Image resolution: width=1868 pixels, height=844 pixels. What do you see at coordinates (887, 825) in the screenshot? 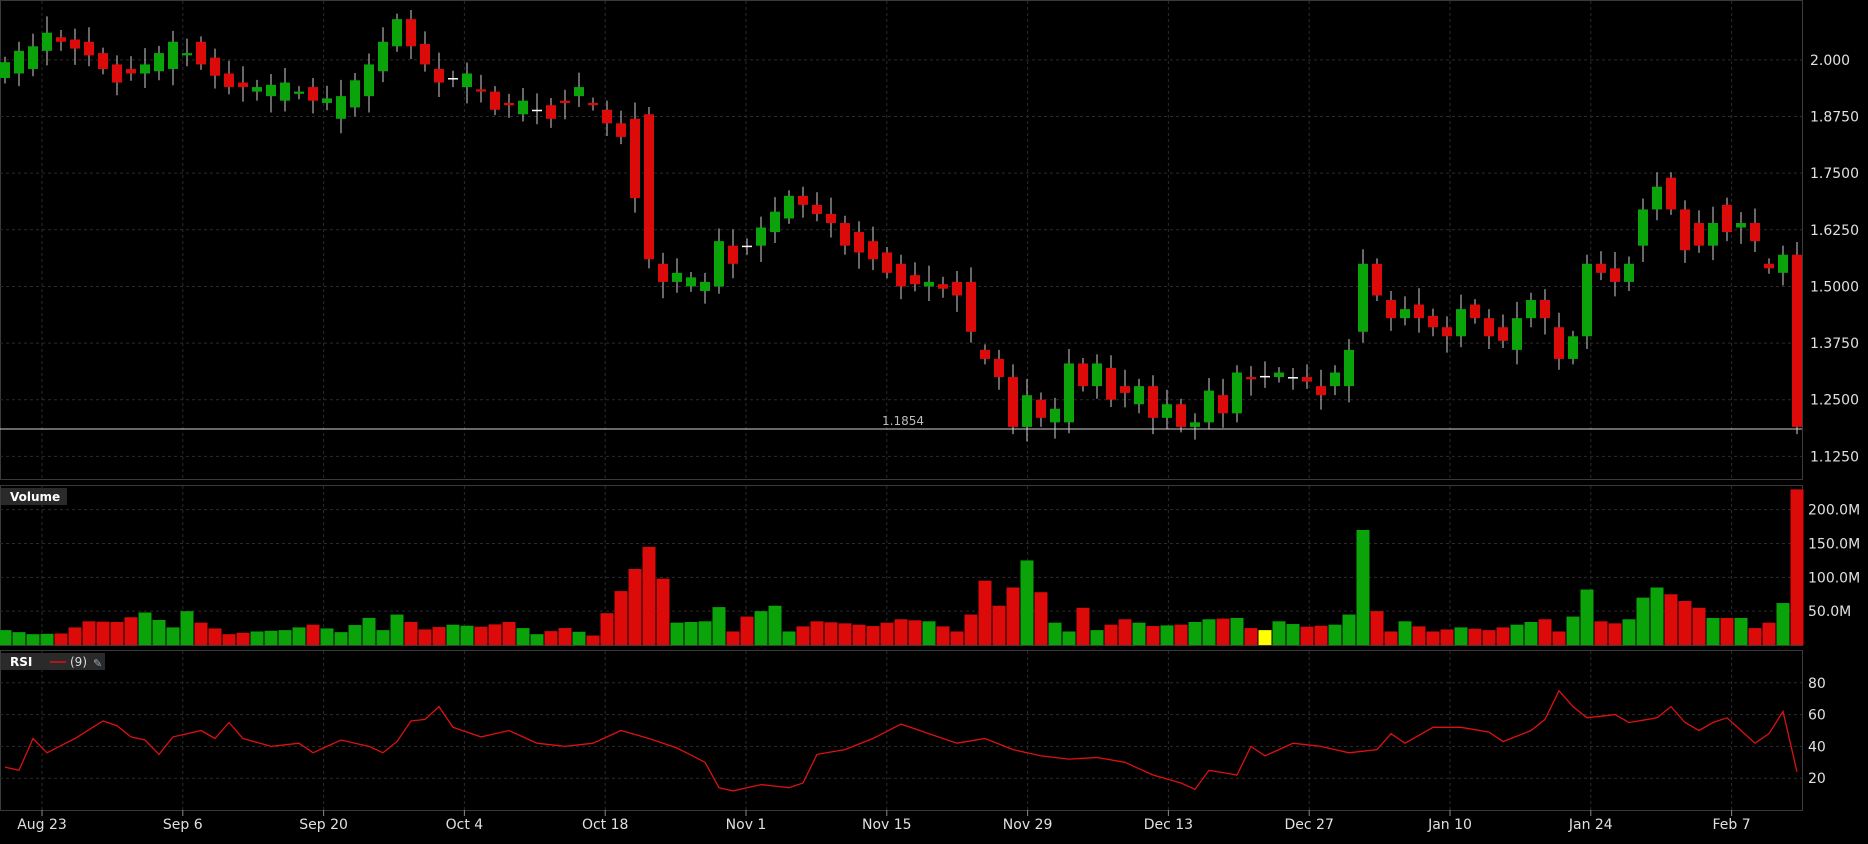
I see `x-tick-label: Nov 15` at bounding box center [887, 825].